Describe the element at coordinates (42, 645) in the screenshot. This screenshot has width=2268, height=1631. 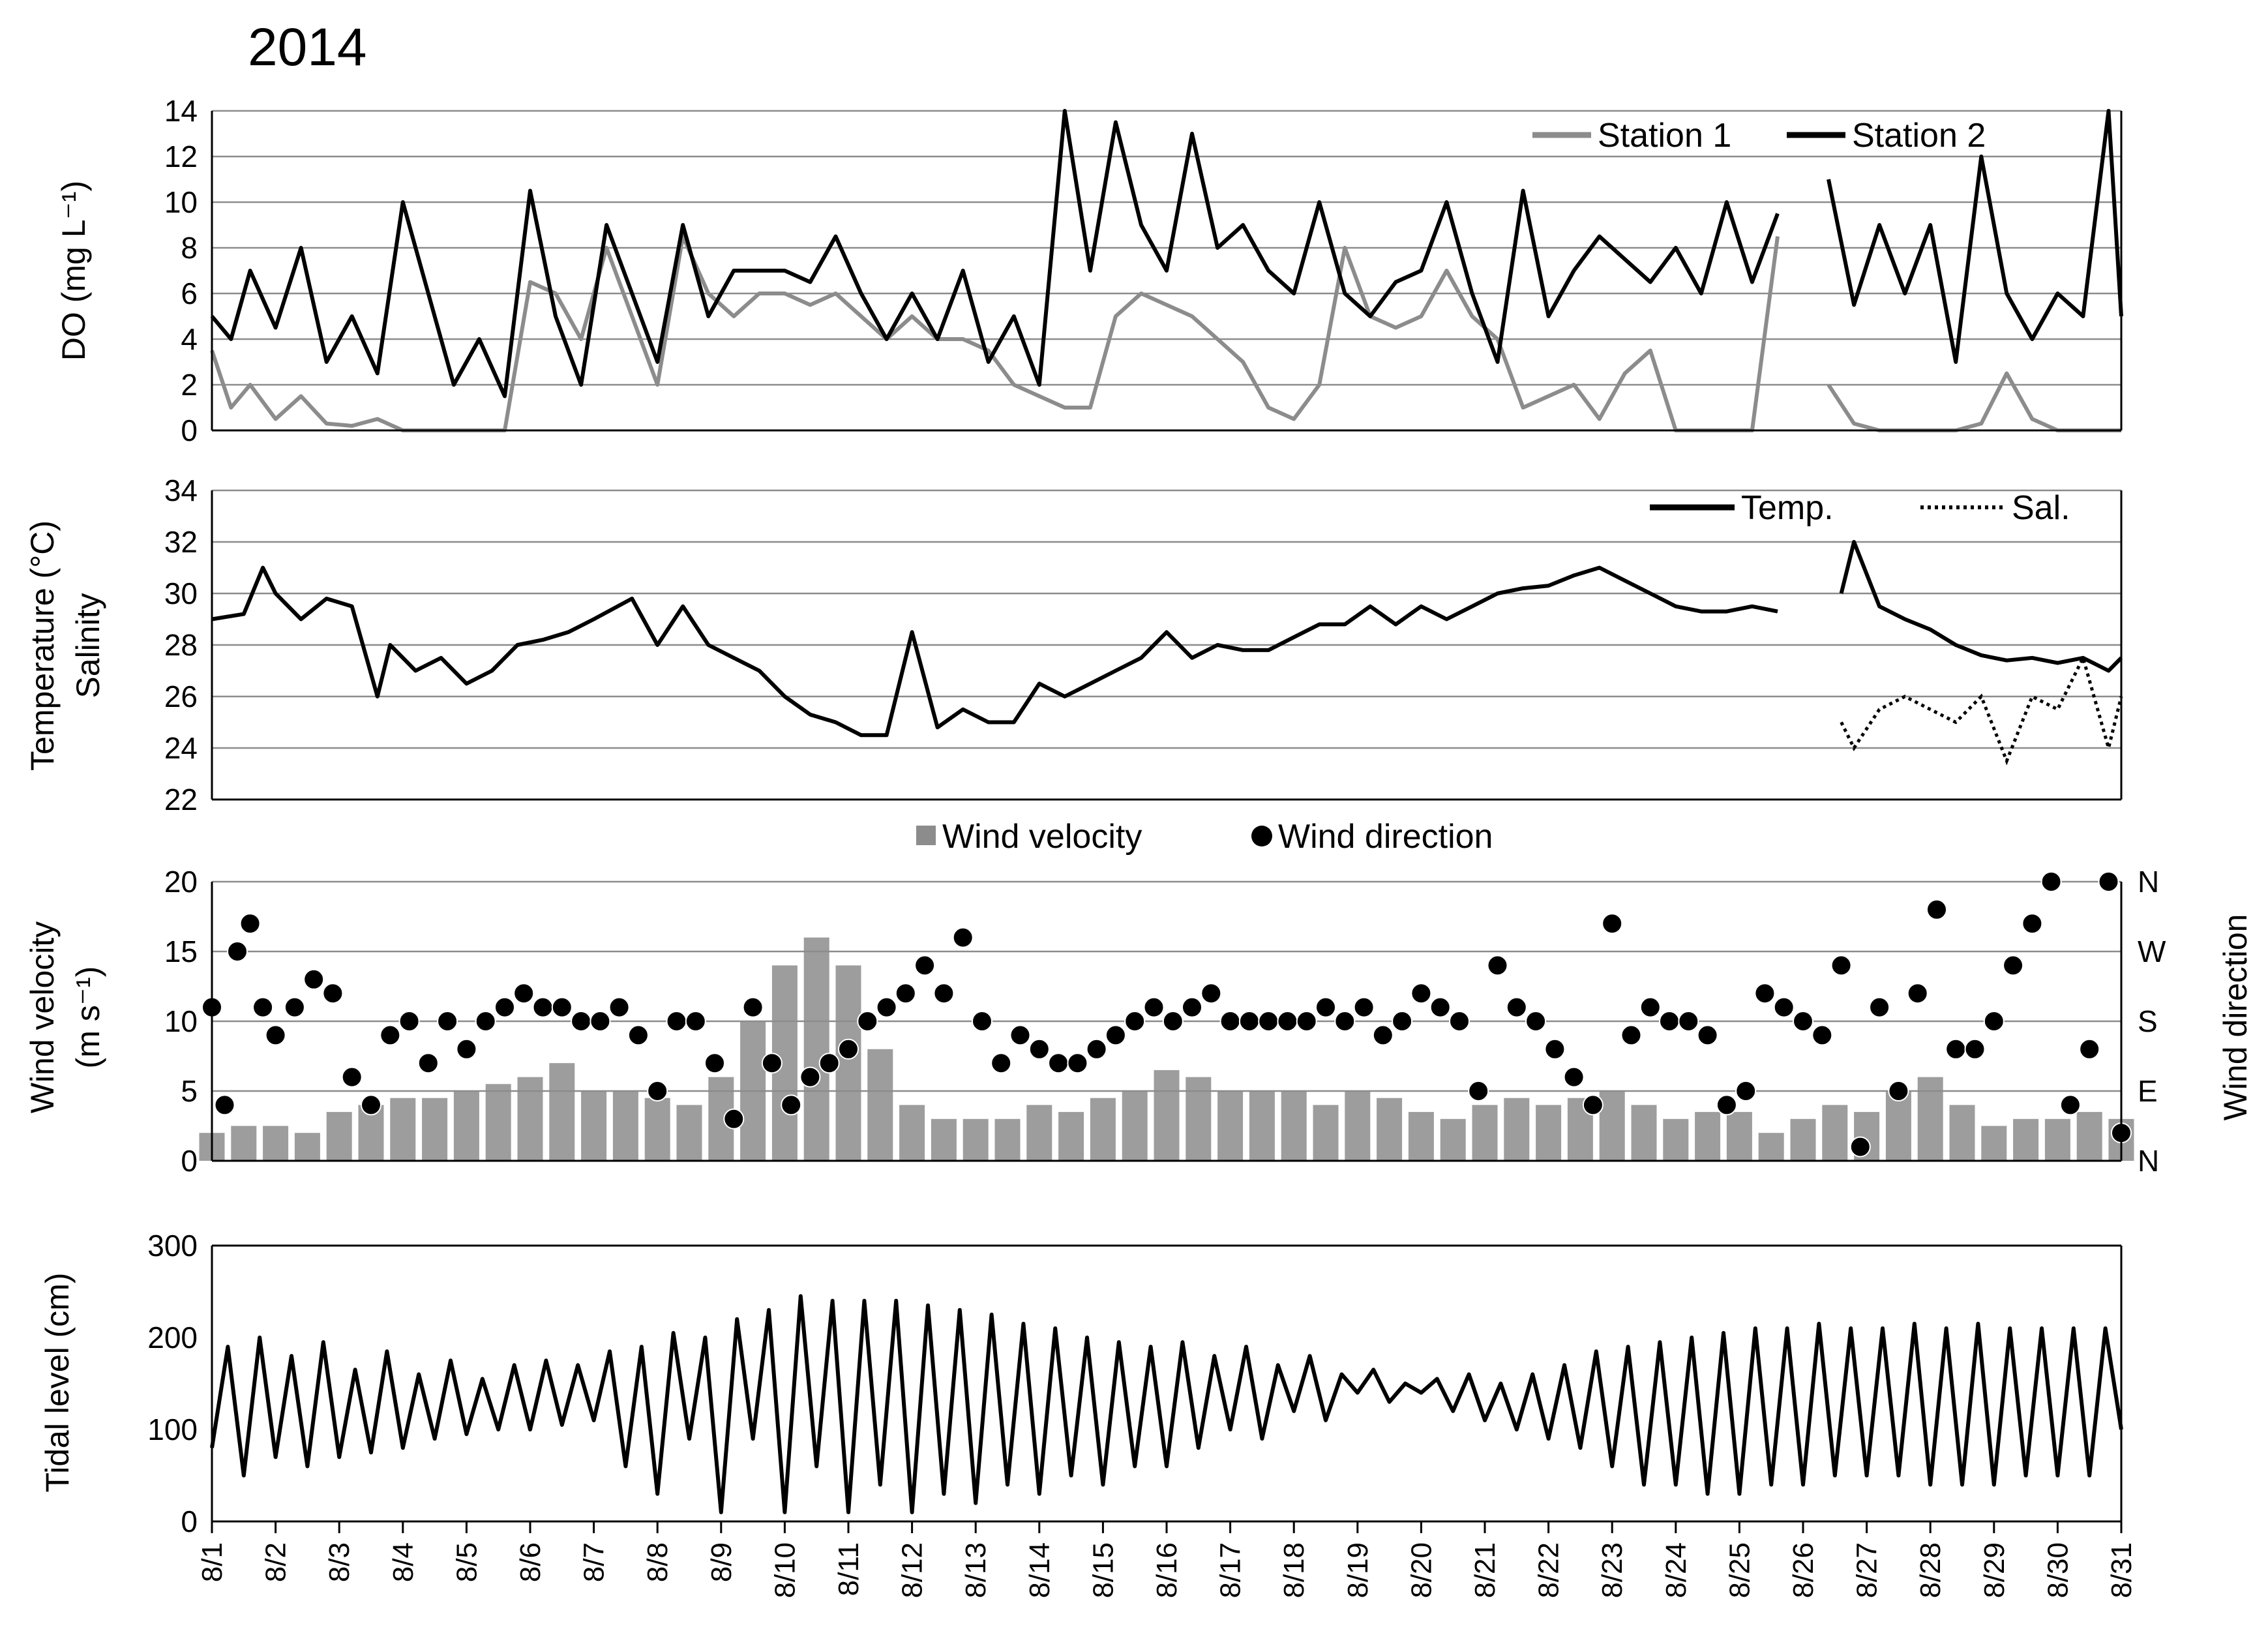
I see `temp-y-axis-label: Temperature (°C)` at that location.